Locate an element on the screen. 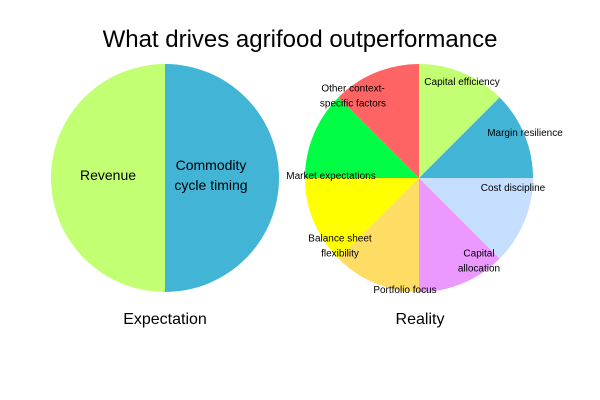 Image resolution: width=600 pixels, height=400 pixels. pie-slice-capital-allocation is located at coordinates (459, 235).